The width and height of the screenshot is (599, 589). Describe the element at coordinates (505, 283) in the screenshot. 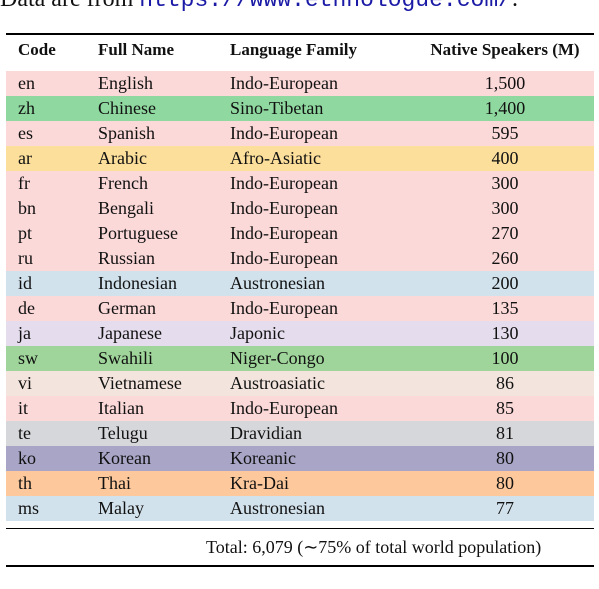

I see `cell: 200` at that location.